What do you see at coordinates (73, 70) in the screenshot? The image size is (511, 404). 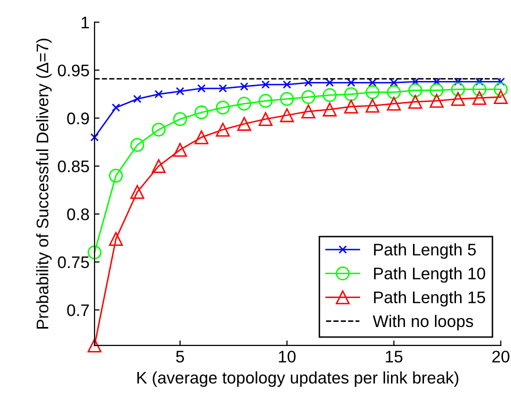 I see `y-tick-label: 0.95` at bounding box center [73, 70].